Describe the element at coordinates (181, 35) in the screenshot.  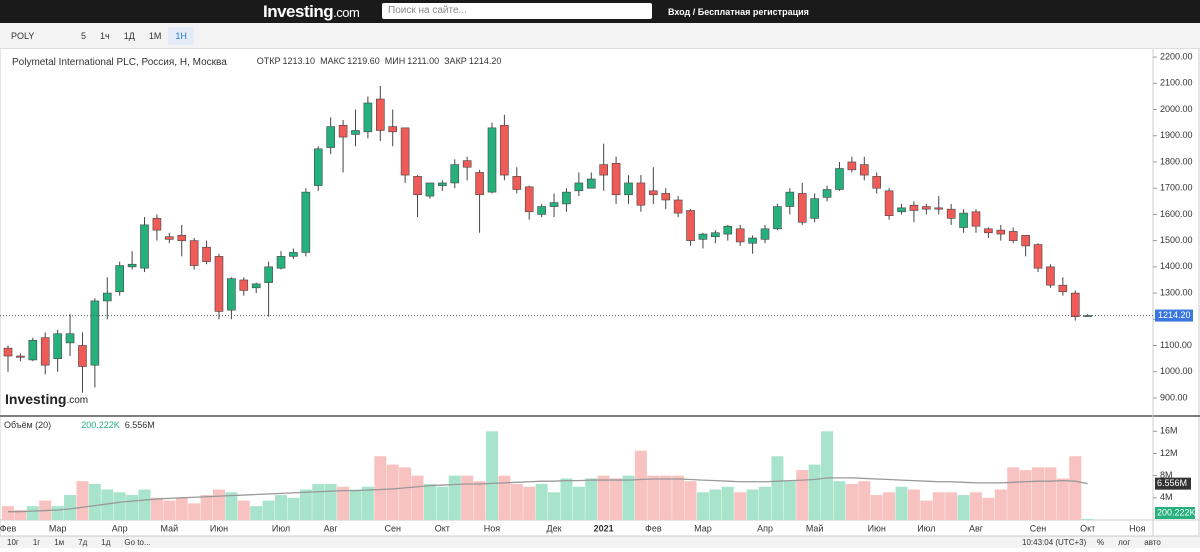
I see `interval-button: 1Н` at that location.